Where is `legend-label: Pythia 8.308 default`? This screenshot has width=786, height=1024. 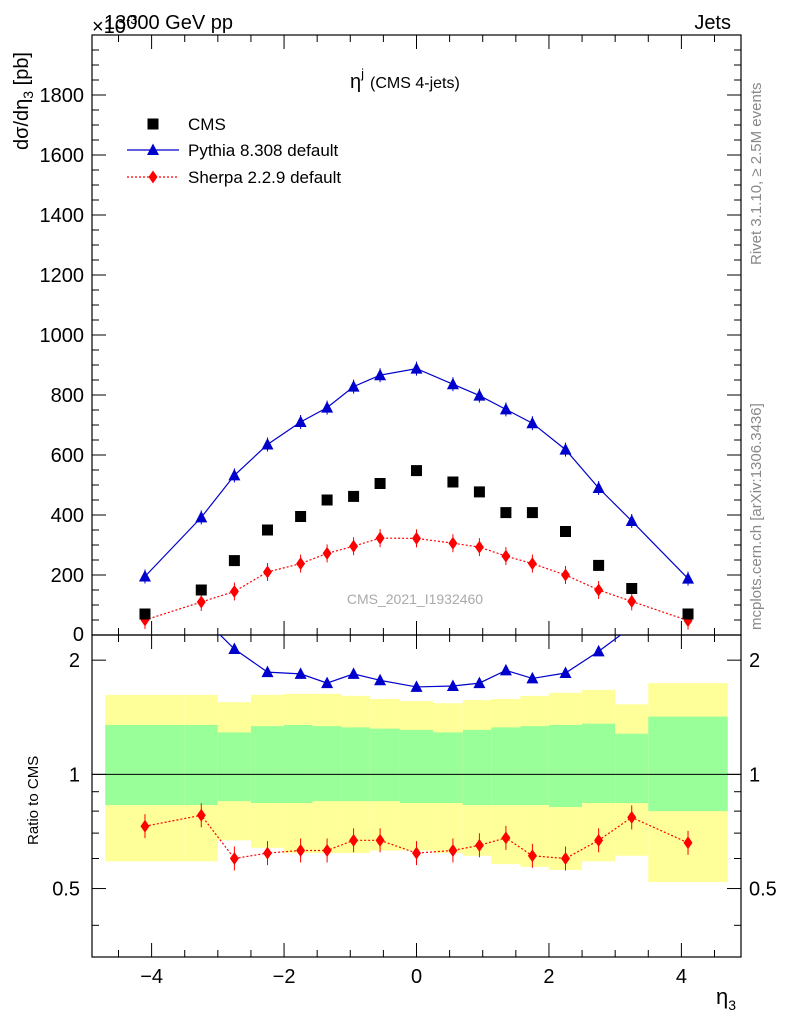 legend-label: Pythia 8.308 default is located at coordinates (263, 150).